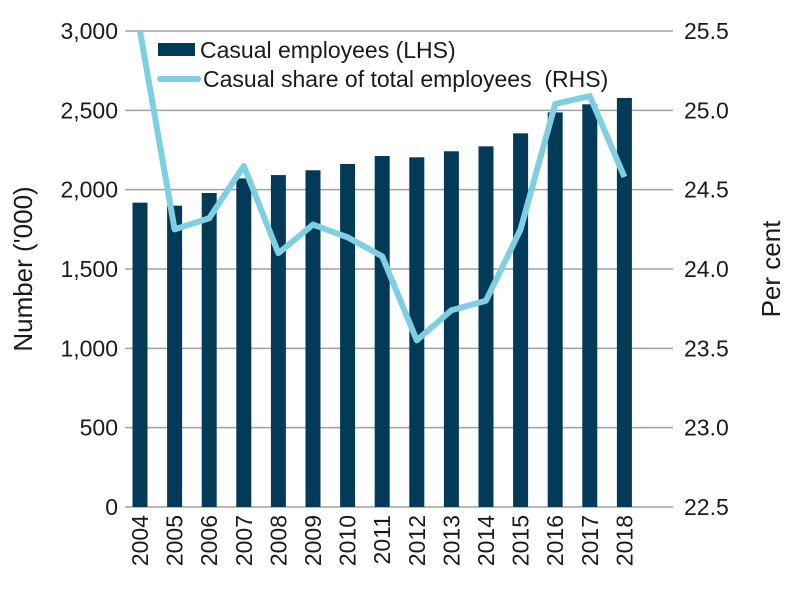 This screenshot has width=800, height=597. What do you see at coordinates (486, 327) in the screenshot?
I see `bar-2014` at bounding box center [486, 327].